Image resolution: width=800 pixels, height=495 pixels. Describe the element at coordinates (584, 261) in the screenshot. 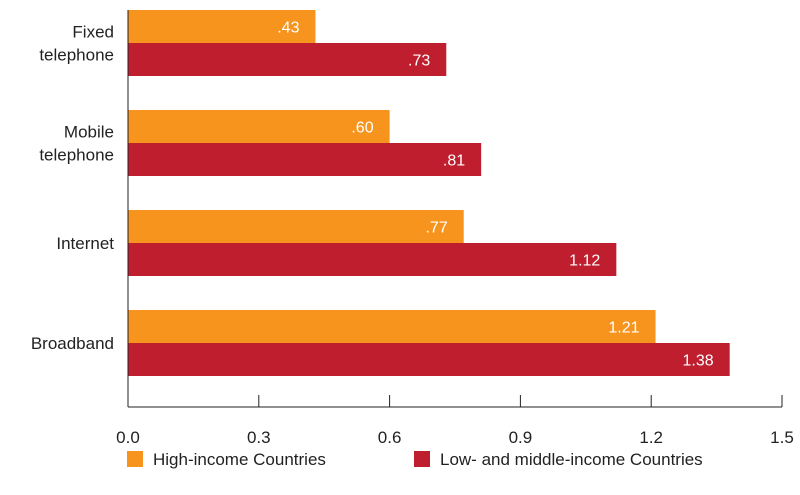

I see `bar-value-label: 1.12` at that location.